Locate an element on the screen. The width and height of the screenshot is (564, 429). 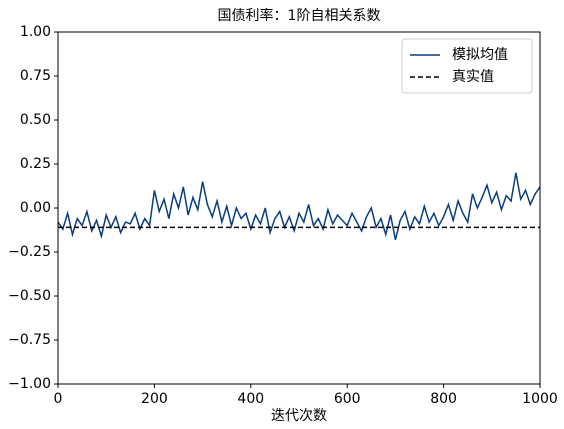
x-tick-label: 400 is located at coordinates (250, 399).